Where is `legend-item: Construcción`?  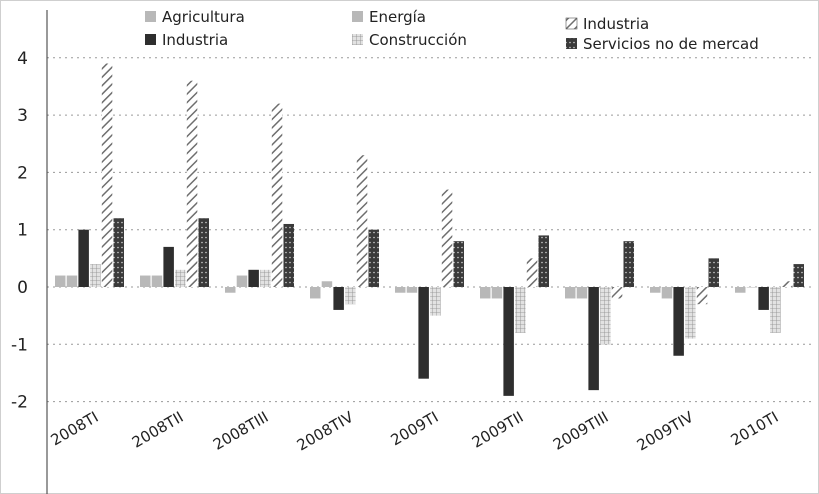 legend-item: Construcción is located at coordinates (409, 40).